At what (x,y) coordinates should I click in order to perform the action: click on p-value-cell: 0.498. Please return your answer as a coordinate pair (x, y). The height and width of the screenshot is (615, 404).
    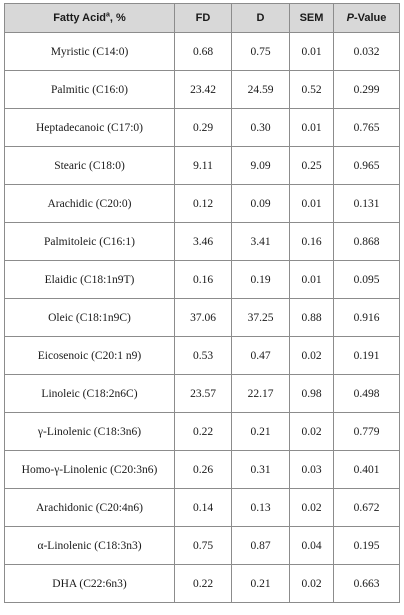
    Looking at the image, I should click on (366, 393).